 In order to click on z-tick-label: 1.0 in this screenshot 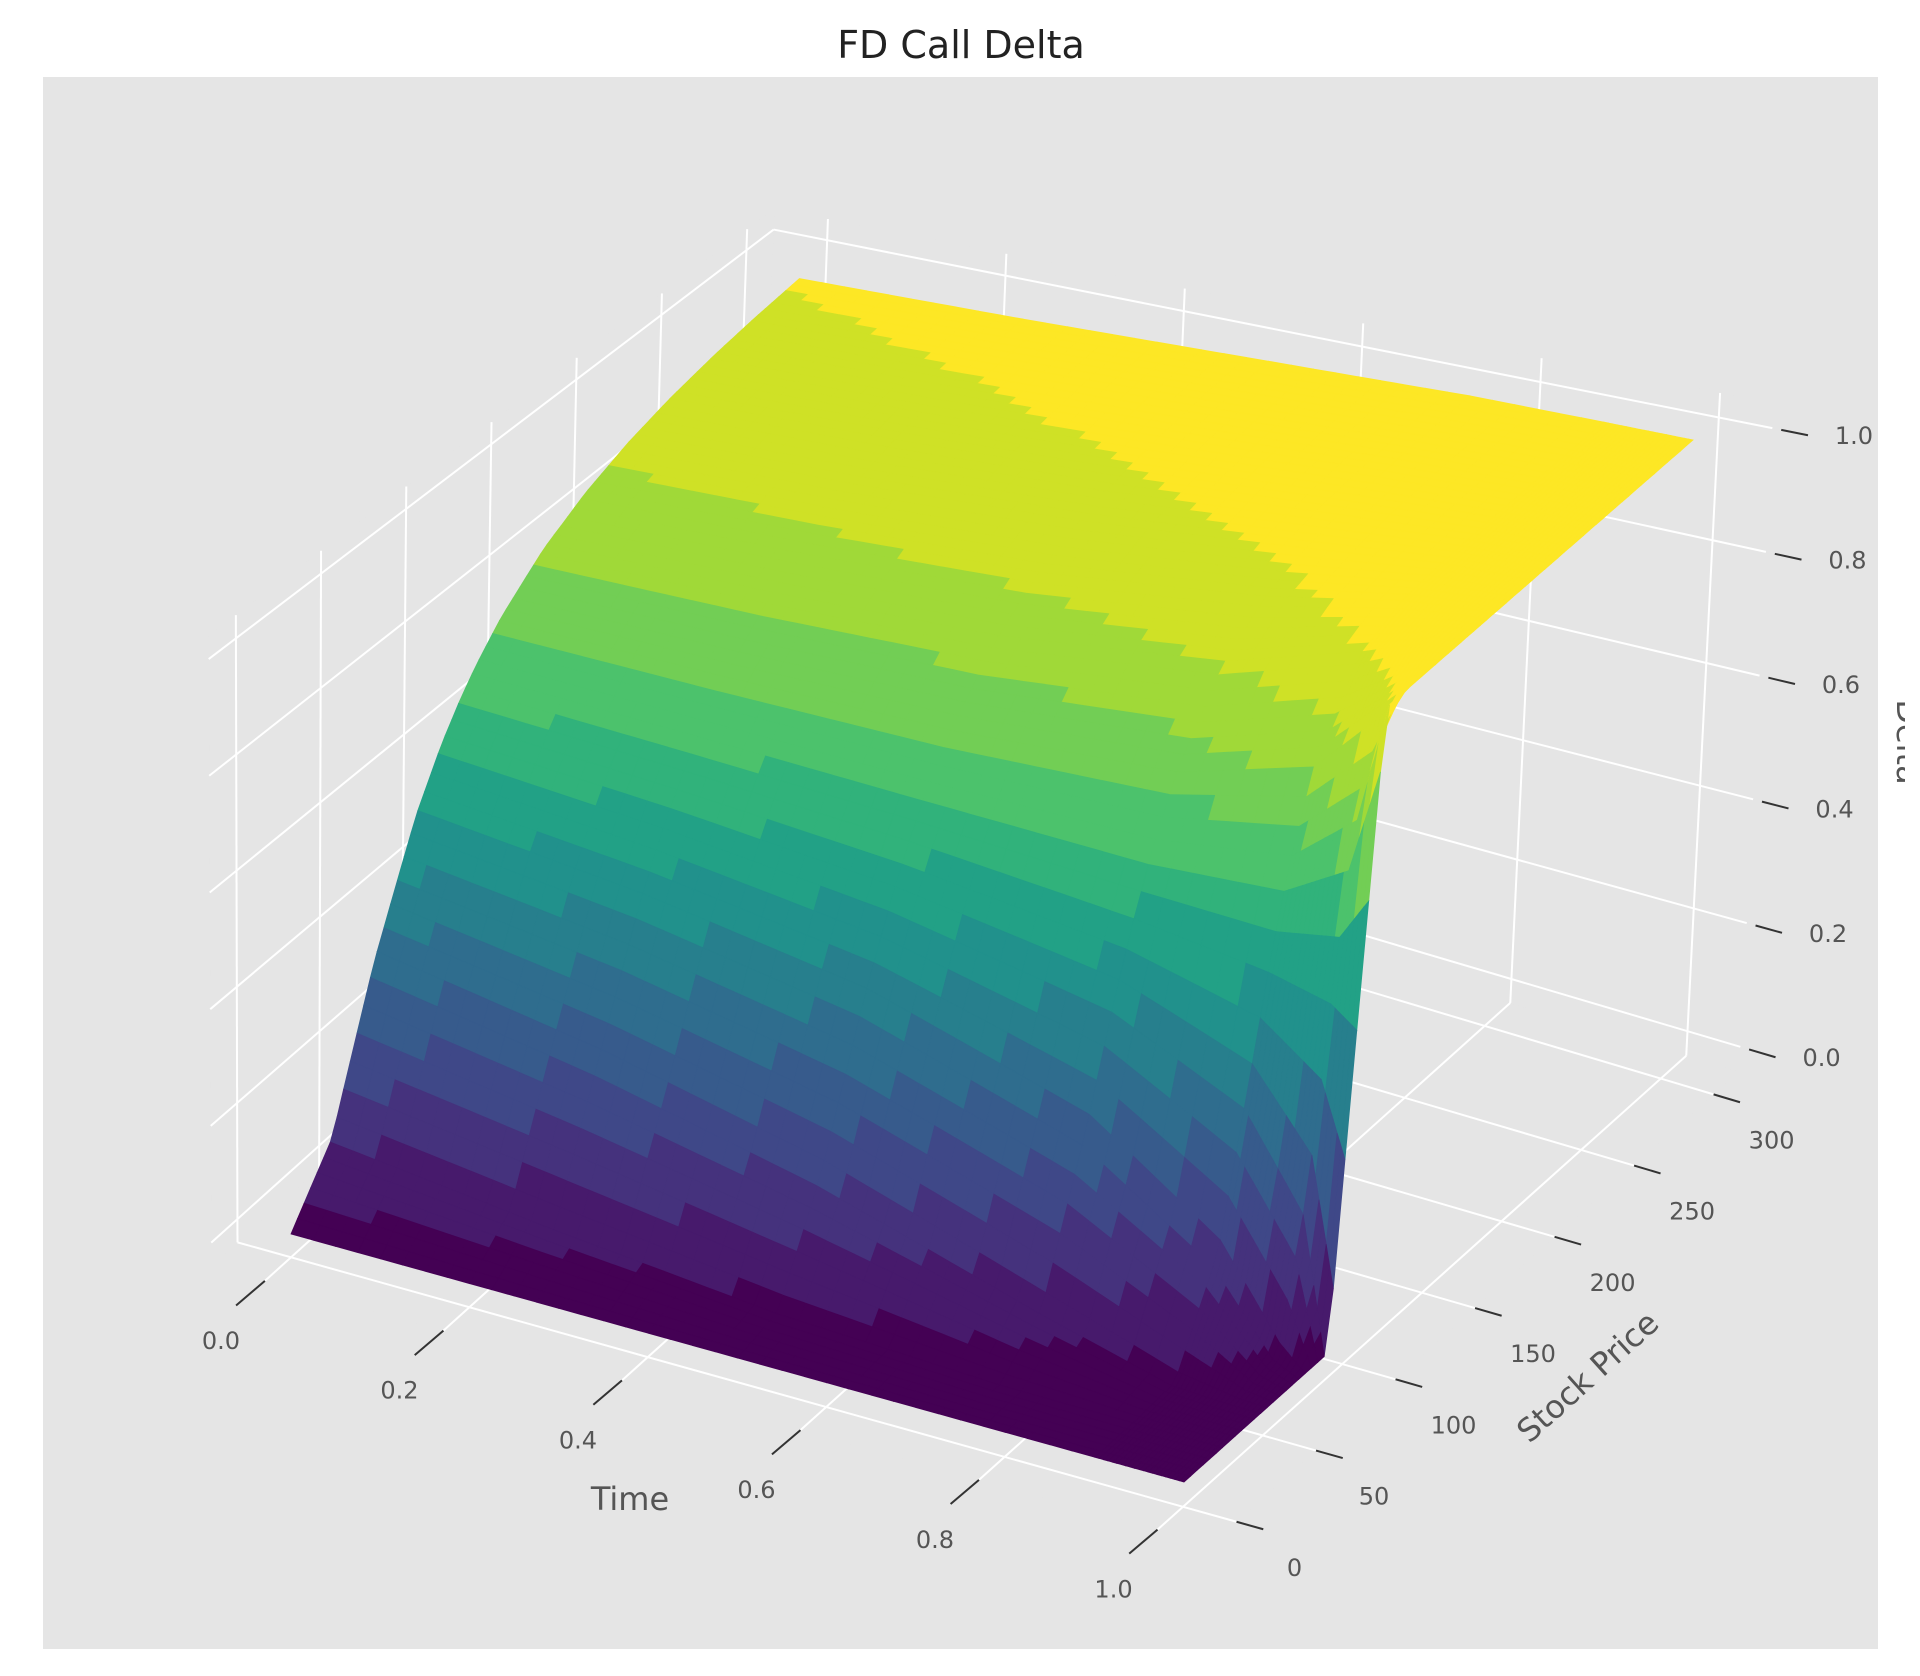, I will do `click(1854, 436)`.